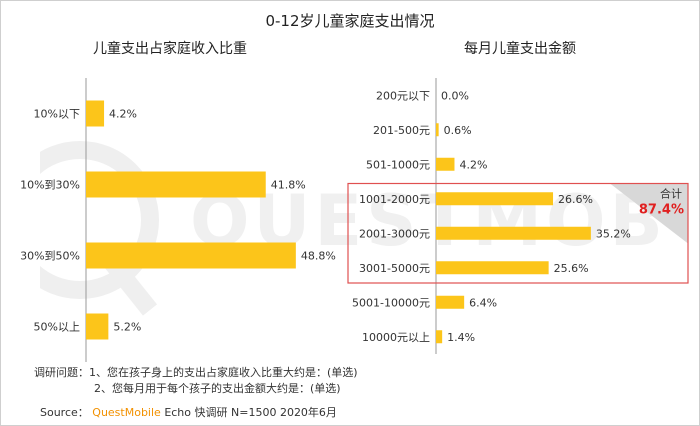 The height and width of the screenshot is (426, 700). What do you see at coordinates (401, 130) in the screenshot?
I see `right-category-label: 201-500元` at bounding box center [401, 130].